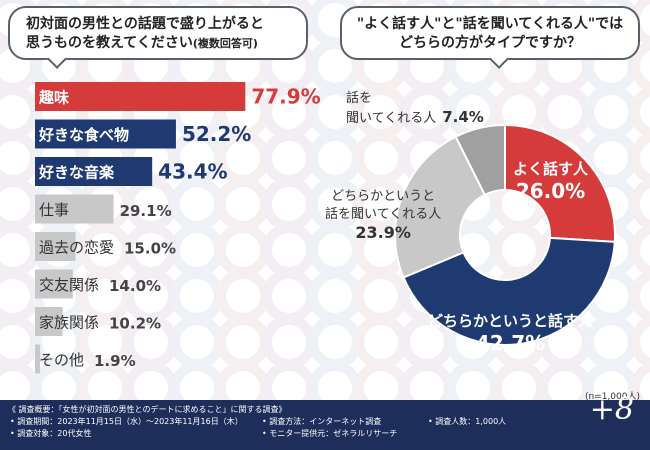 The image size is (650, 450). I want to click on pie-label-value: 23.9%, so click(383, 232).